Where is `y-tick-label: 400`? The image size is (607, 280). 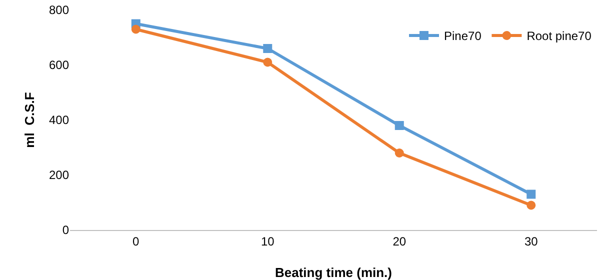
y-tick-label: 400 is located at coordinates (59, 120).